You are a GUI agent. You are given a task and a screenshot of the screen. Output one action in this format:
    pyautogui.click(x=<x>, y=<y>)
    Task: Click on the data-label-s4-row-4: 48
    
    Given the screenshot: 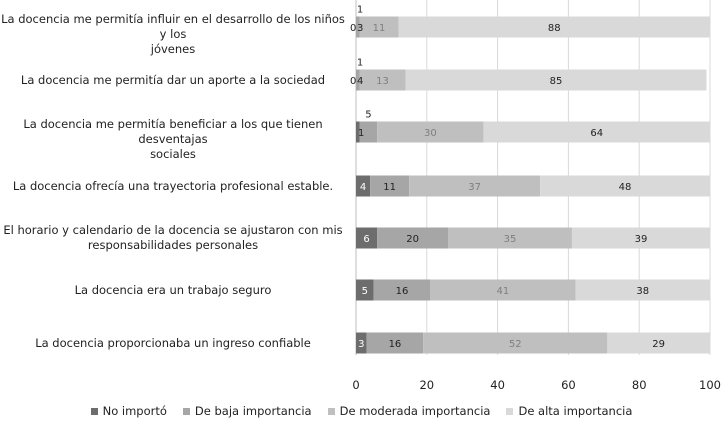 What is the action you would take?
    pyautogui.click(x=625, y=187)
    